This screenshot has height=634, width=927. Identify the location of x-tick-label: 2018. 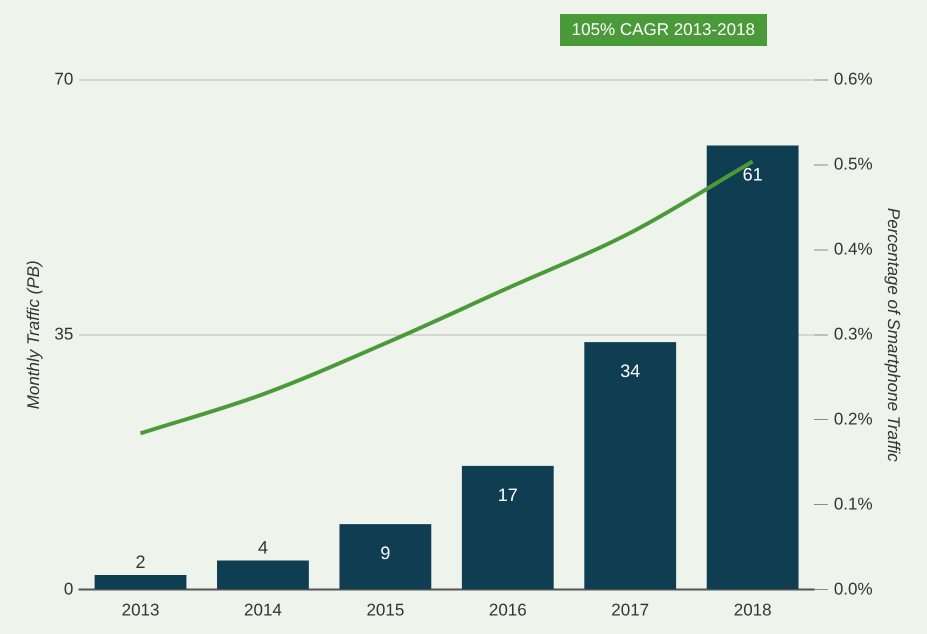
(753, 610).